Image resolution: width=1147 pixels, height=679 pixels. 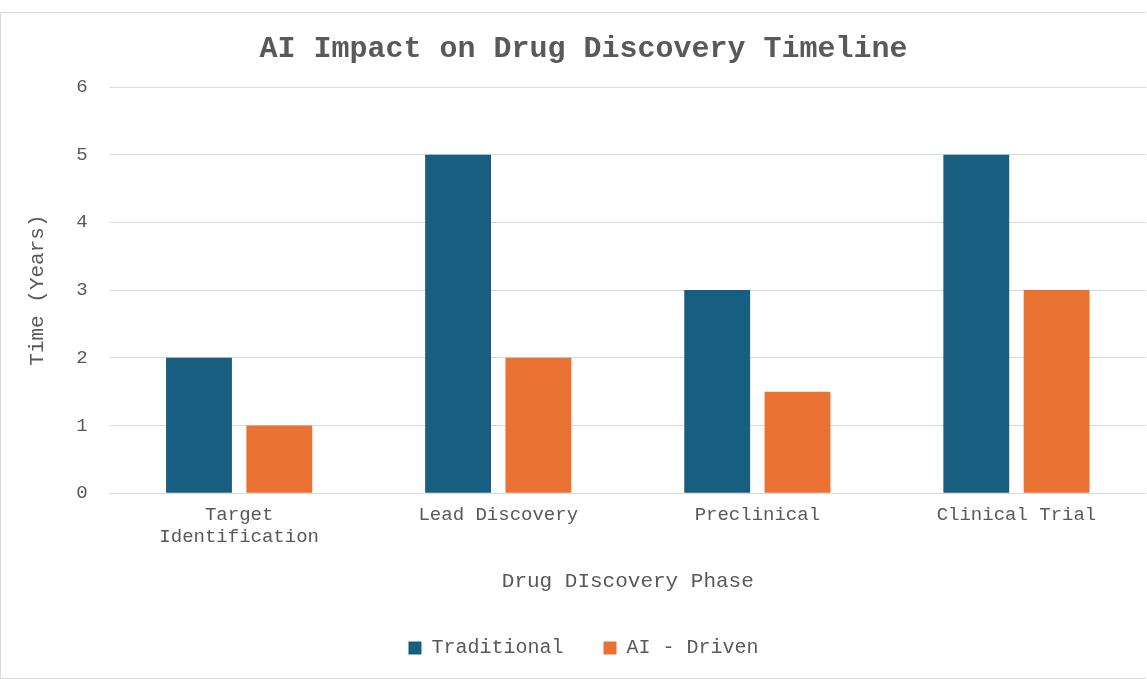 What do you see at coordinates (82, 290) in the screenshot?
I see `y-tick-label: 3` at bounding box center [82, 290].